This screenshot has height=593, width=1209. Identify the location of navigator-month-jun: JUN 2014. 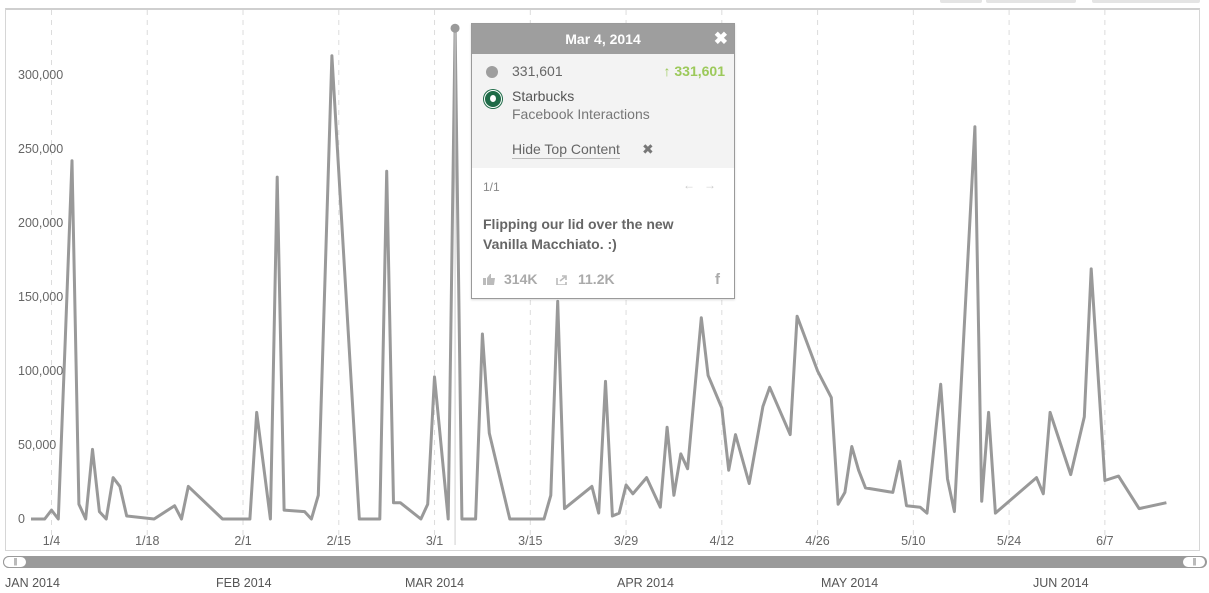
(1061, 583).